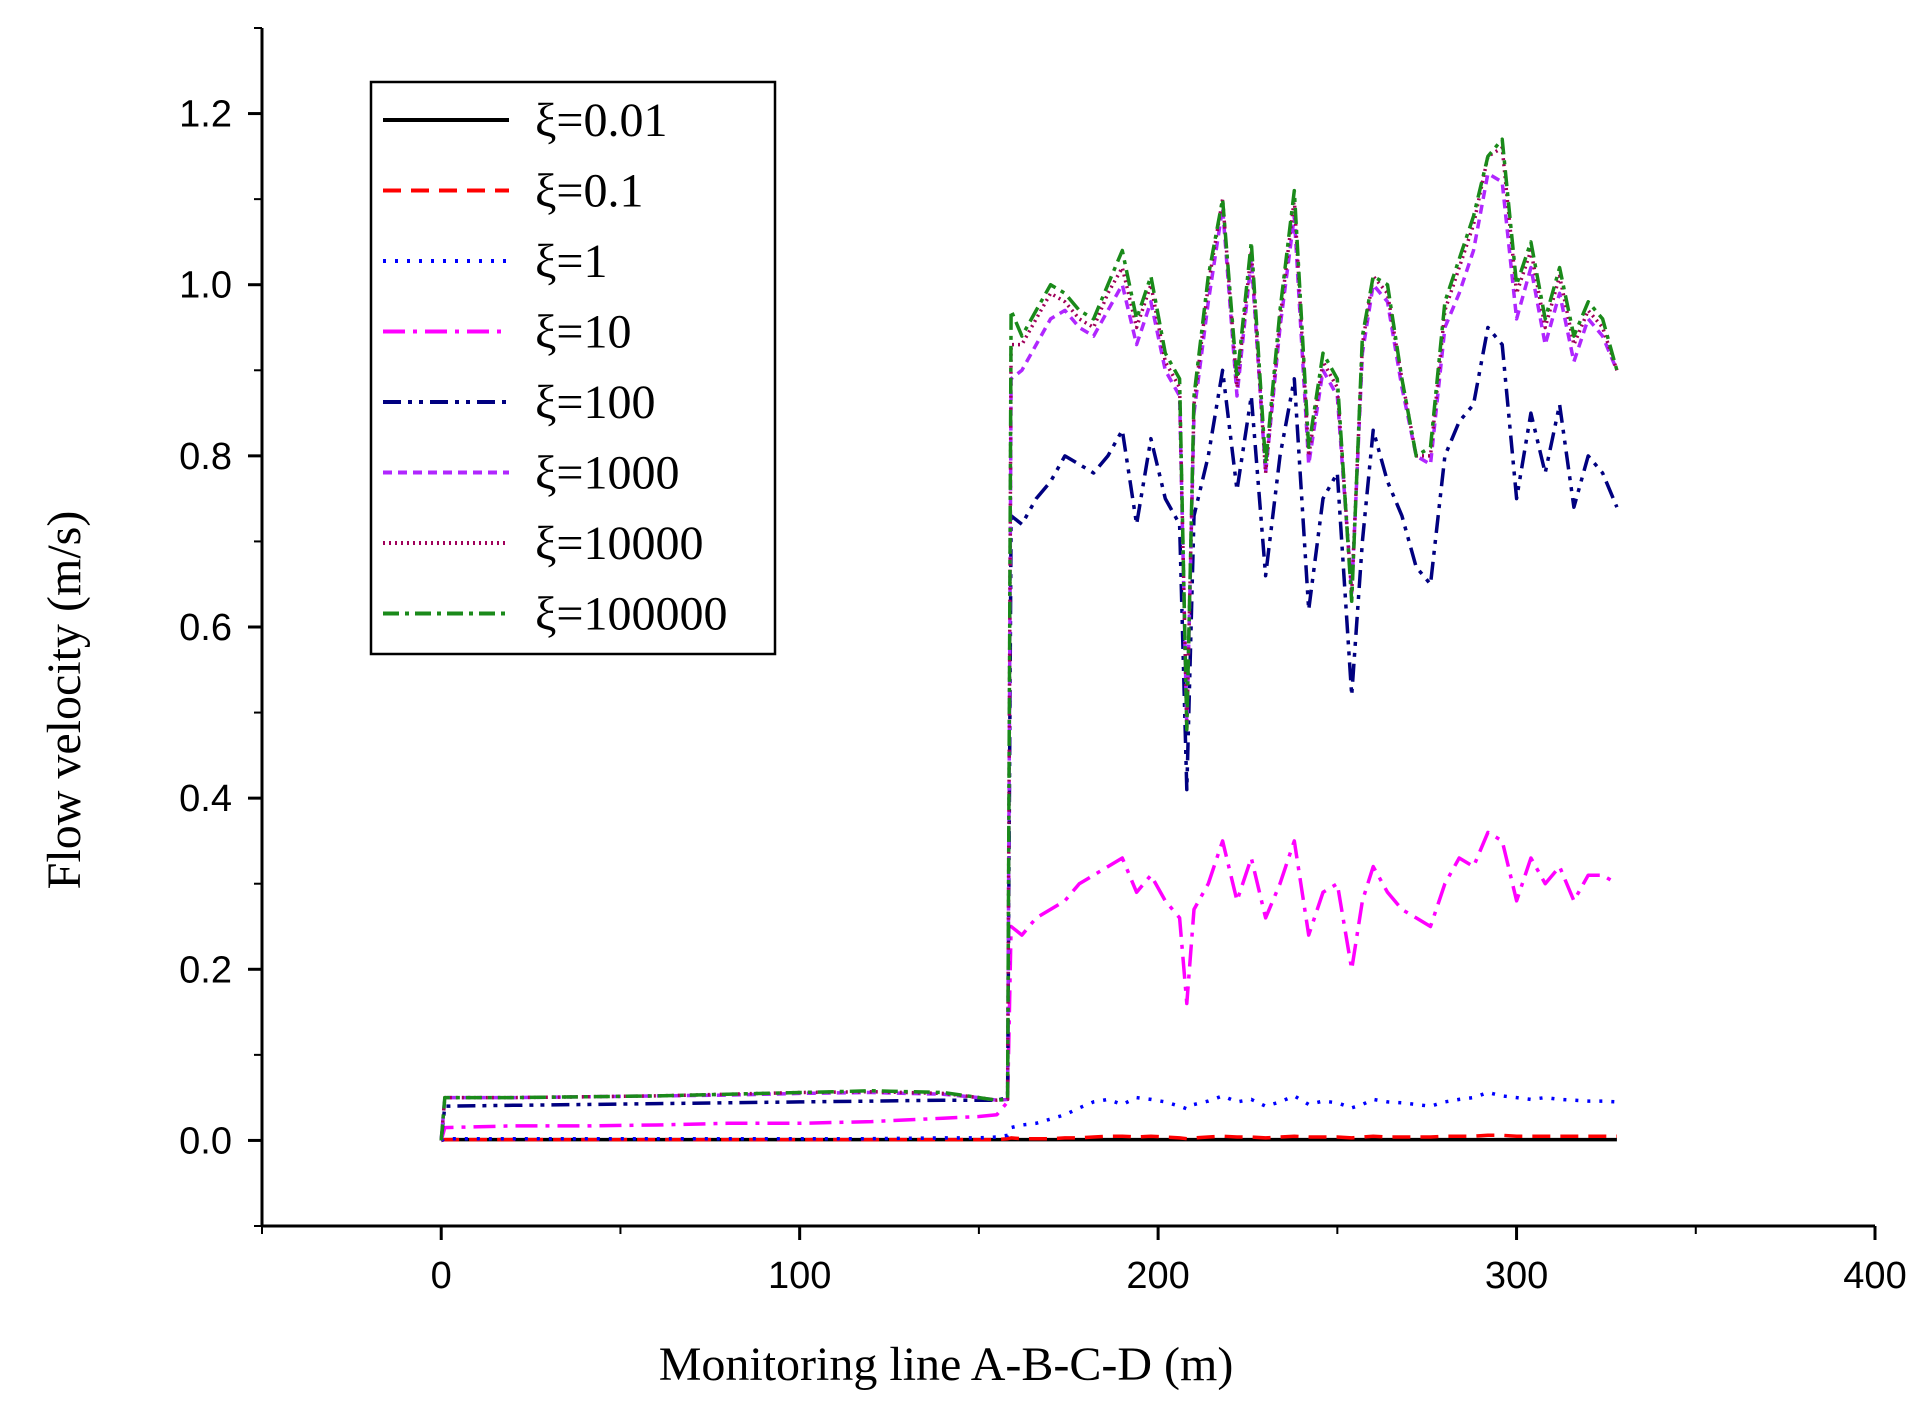  I want to click on y-axis-title: Flow velocity (m/s), so click(64, 700).